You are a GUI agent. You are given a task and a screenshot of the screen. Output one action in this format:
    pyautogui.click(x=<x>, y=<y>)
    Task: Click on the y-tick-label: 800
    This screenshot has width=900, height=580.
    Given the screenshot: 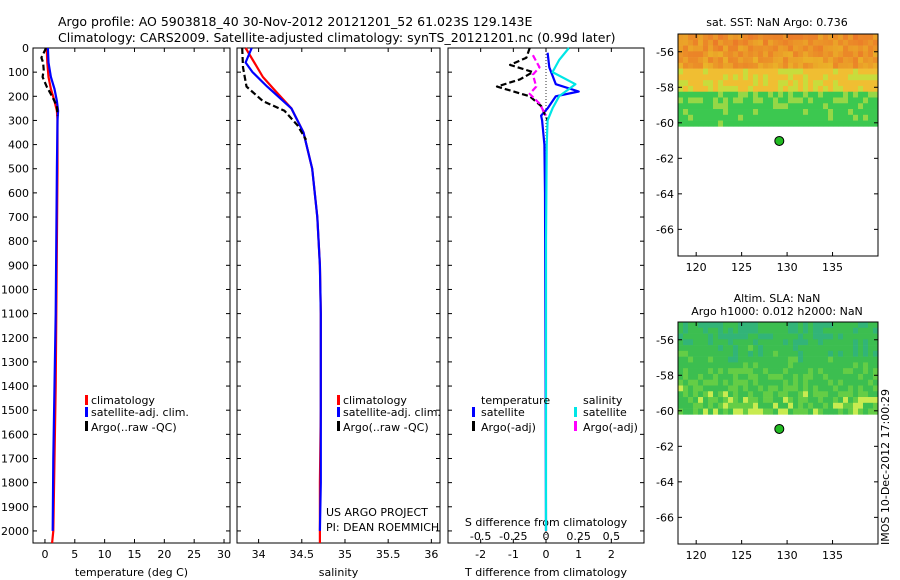 What is the action you would take?
    pyautogui.click(x=18, y=241)
    